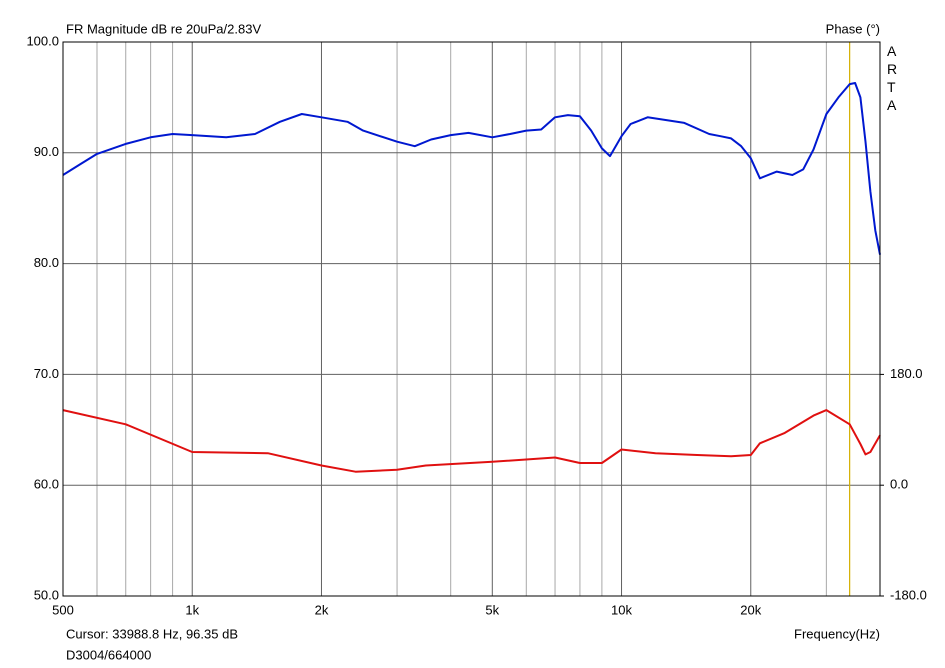 The height and width of the screenshot is (668, 945). I want to click on y2-tick-label: 180.0, so click(906, 373).